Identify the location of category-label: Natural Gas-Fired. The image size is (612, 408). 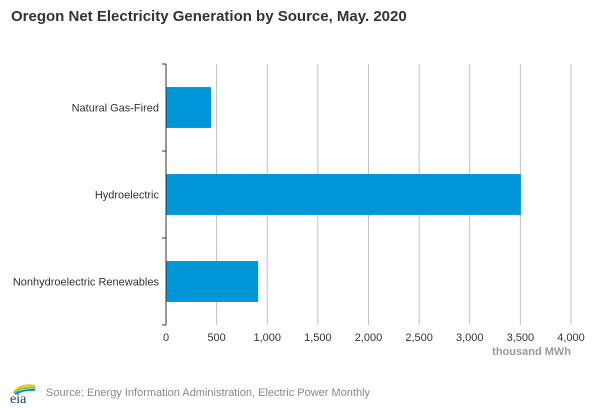
(115, 109).